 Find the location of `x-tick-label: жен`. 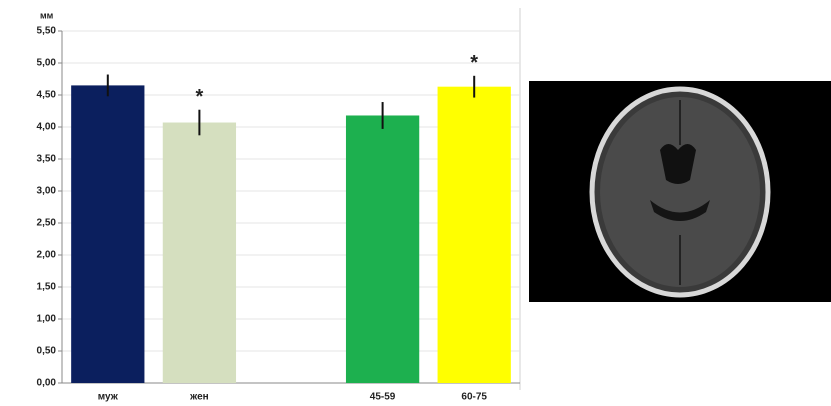

x-tick-label: жен is located at coordinates (199, 397).